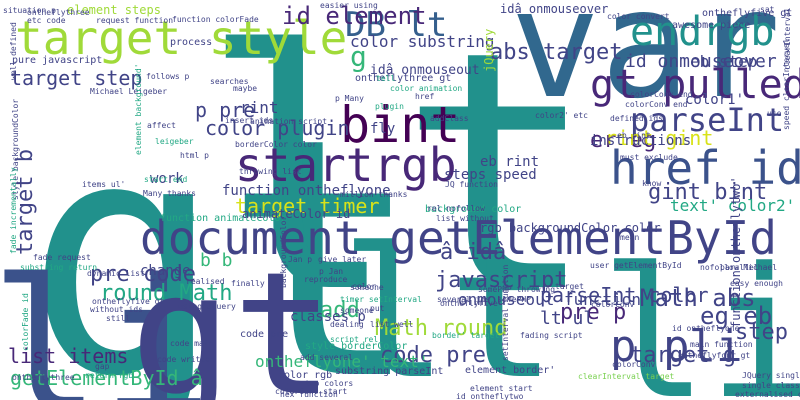 This screenshot has height=400, width=800. I want to click on cloud-word: p pli, so click(676, 346).